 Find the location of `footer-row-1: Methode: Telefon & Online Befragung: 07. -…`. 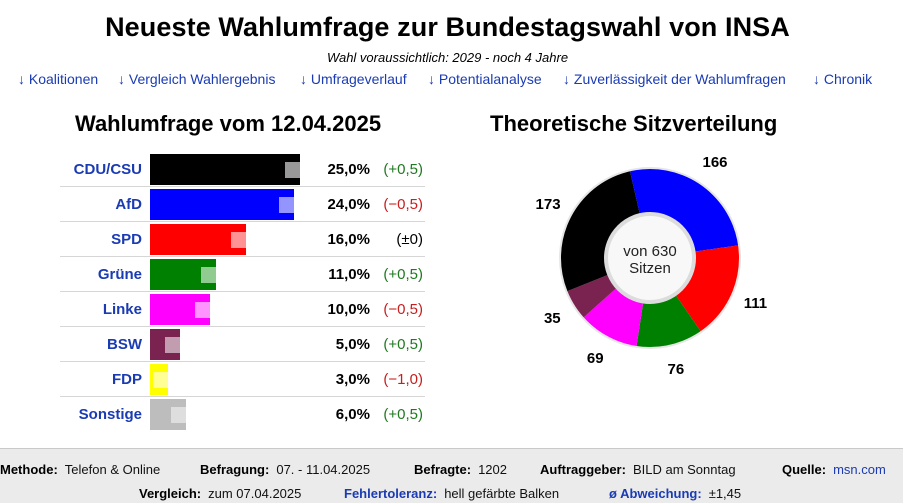

footer-row-1: Methode: Telefon & Online Befragung: 07. -… is located at coordinates (451, 471).